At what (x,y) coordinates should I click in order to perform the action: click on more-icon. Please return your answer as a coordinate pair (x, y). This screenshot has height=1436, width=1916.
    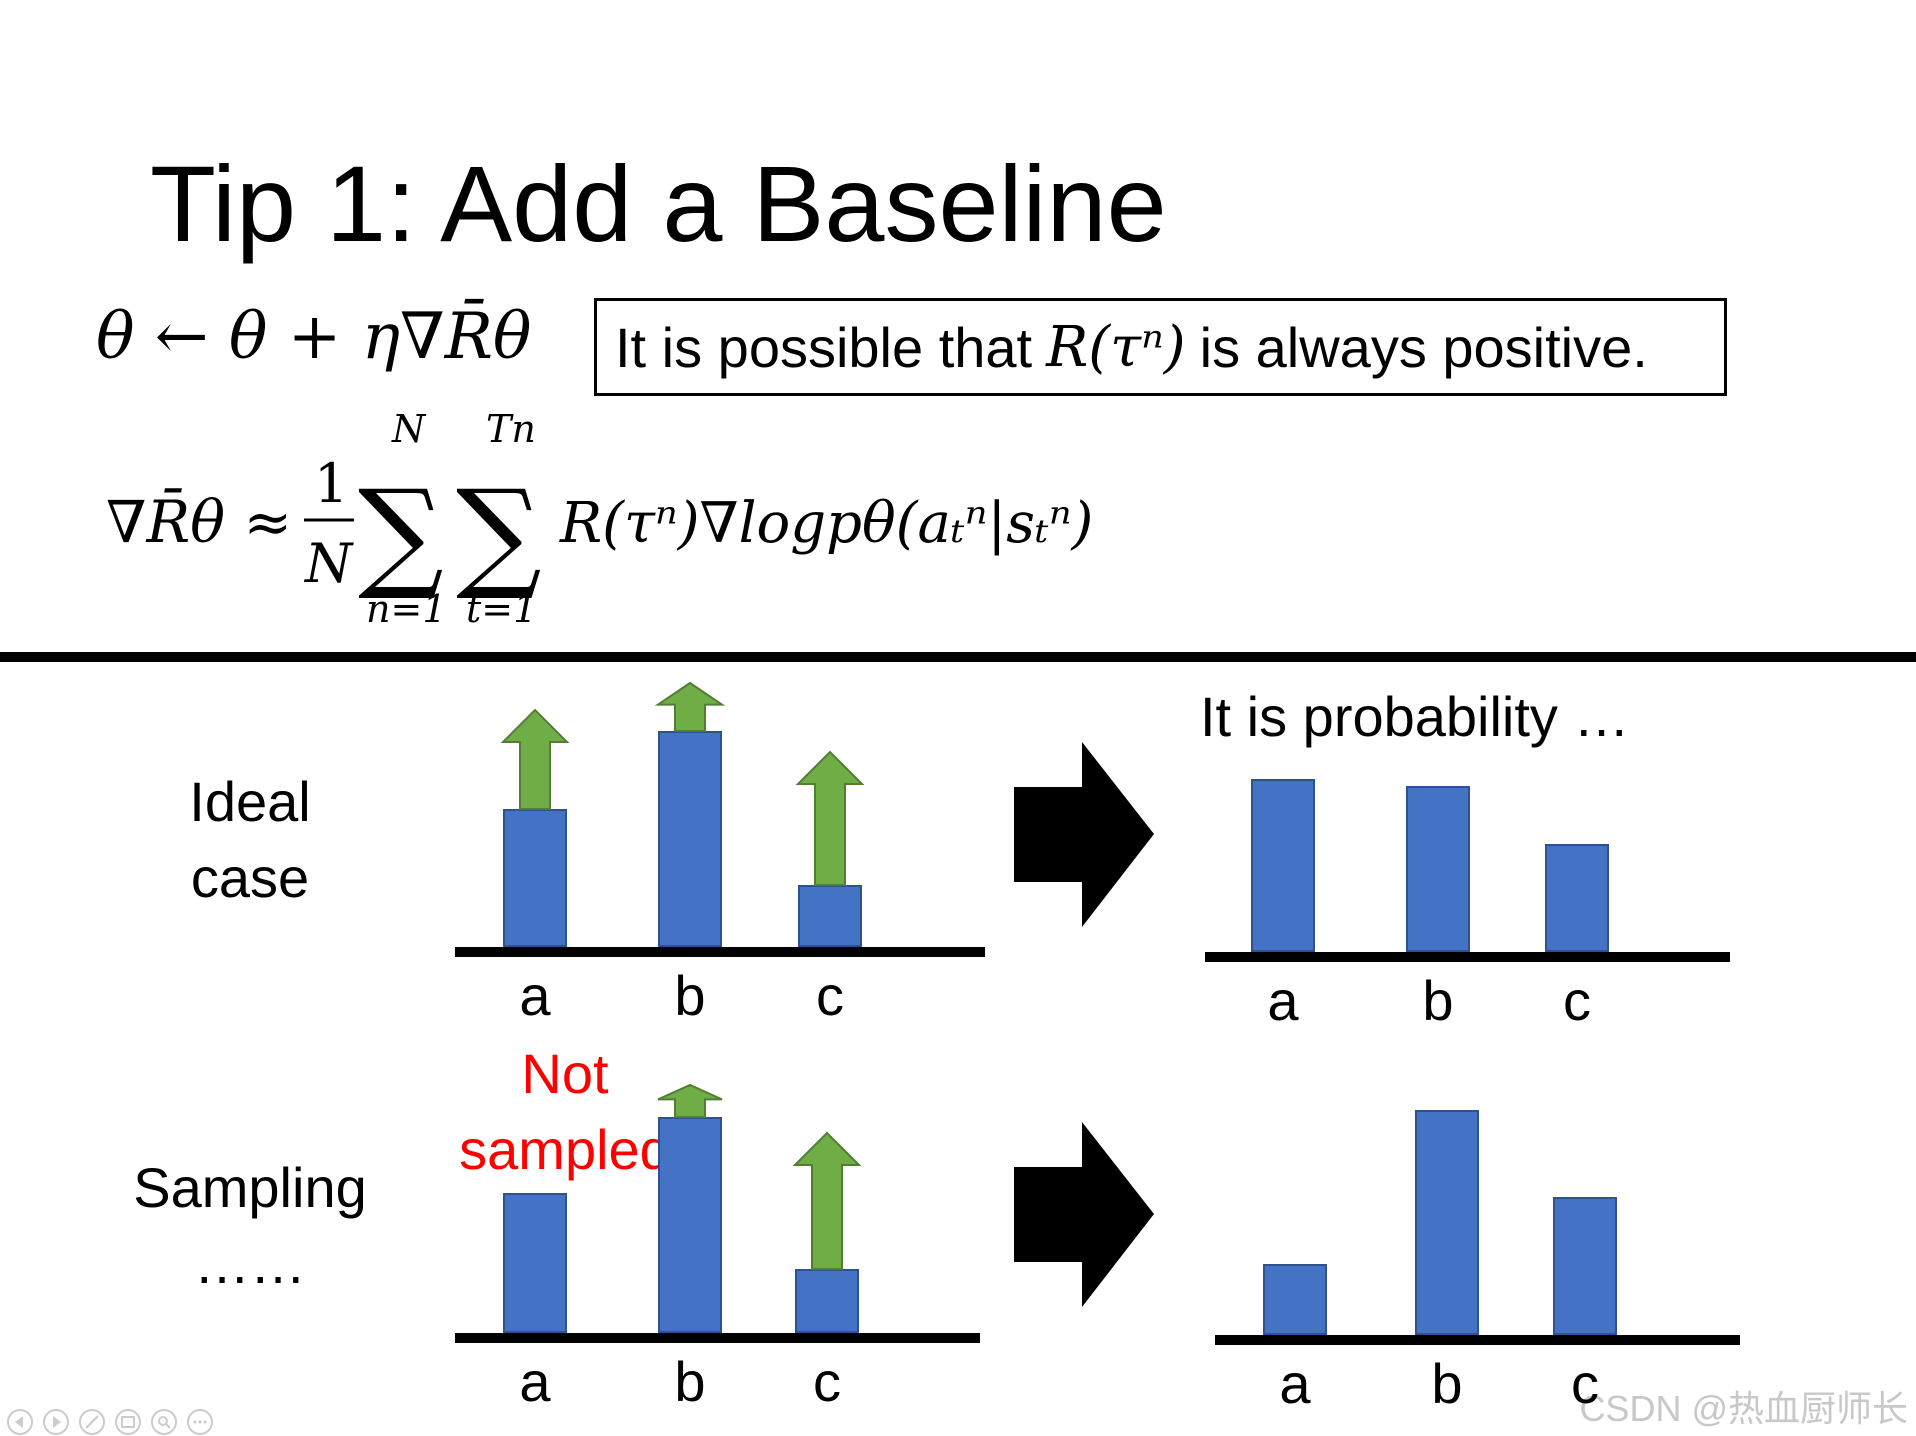
    Looking at the image, I should click on (200, 1422).